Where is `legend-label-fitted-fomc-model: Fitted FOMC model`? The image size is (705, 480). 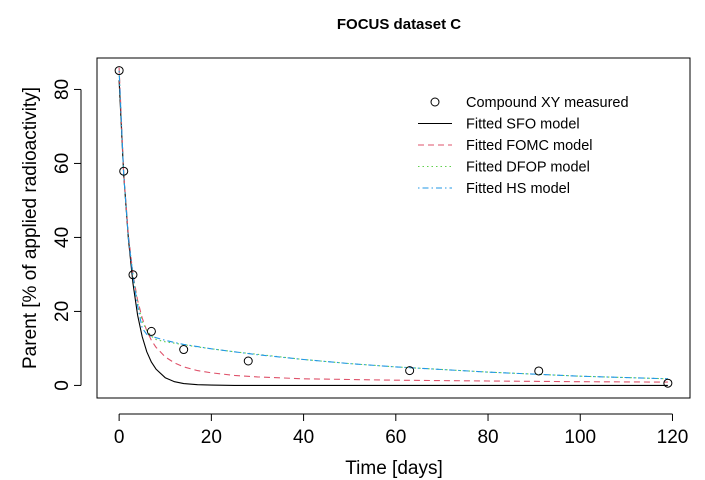
legend-label-fitted-fomc-model: Fitted FOMC model is located at coordinates (529, 146).